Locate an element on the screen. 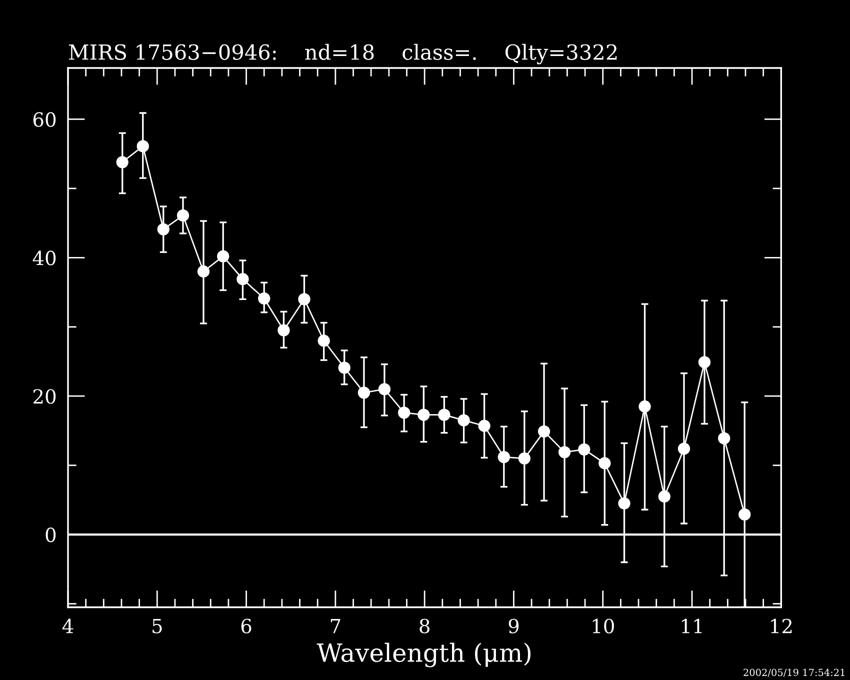 Image resolution: width=850 pixels, height=680 pixels. y-tick-label: 20 is located at coordinates (44, 396).